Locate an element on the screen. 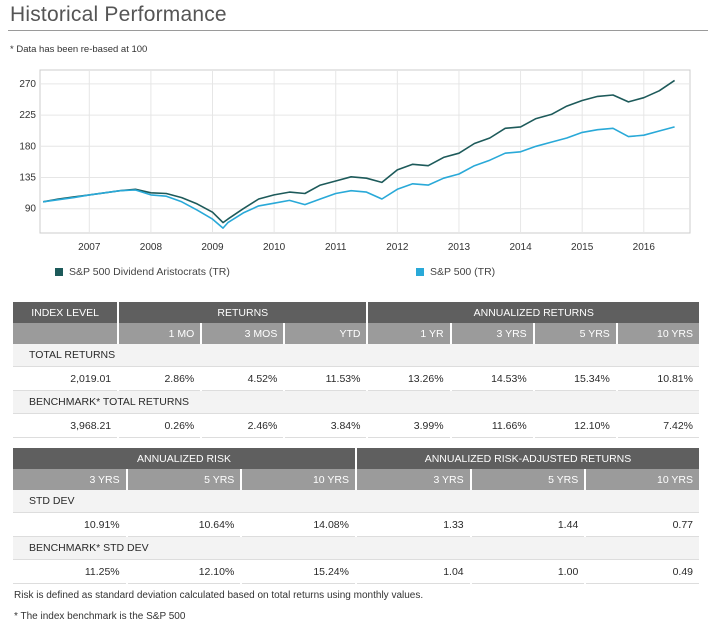 The width and height of the screenshot is (710, 630). table-cell: 15.34% is located at coordinates (575, 379).